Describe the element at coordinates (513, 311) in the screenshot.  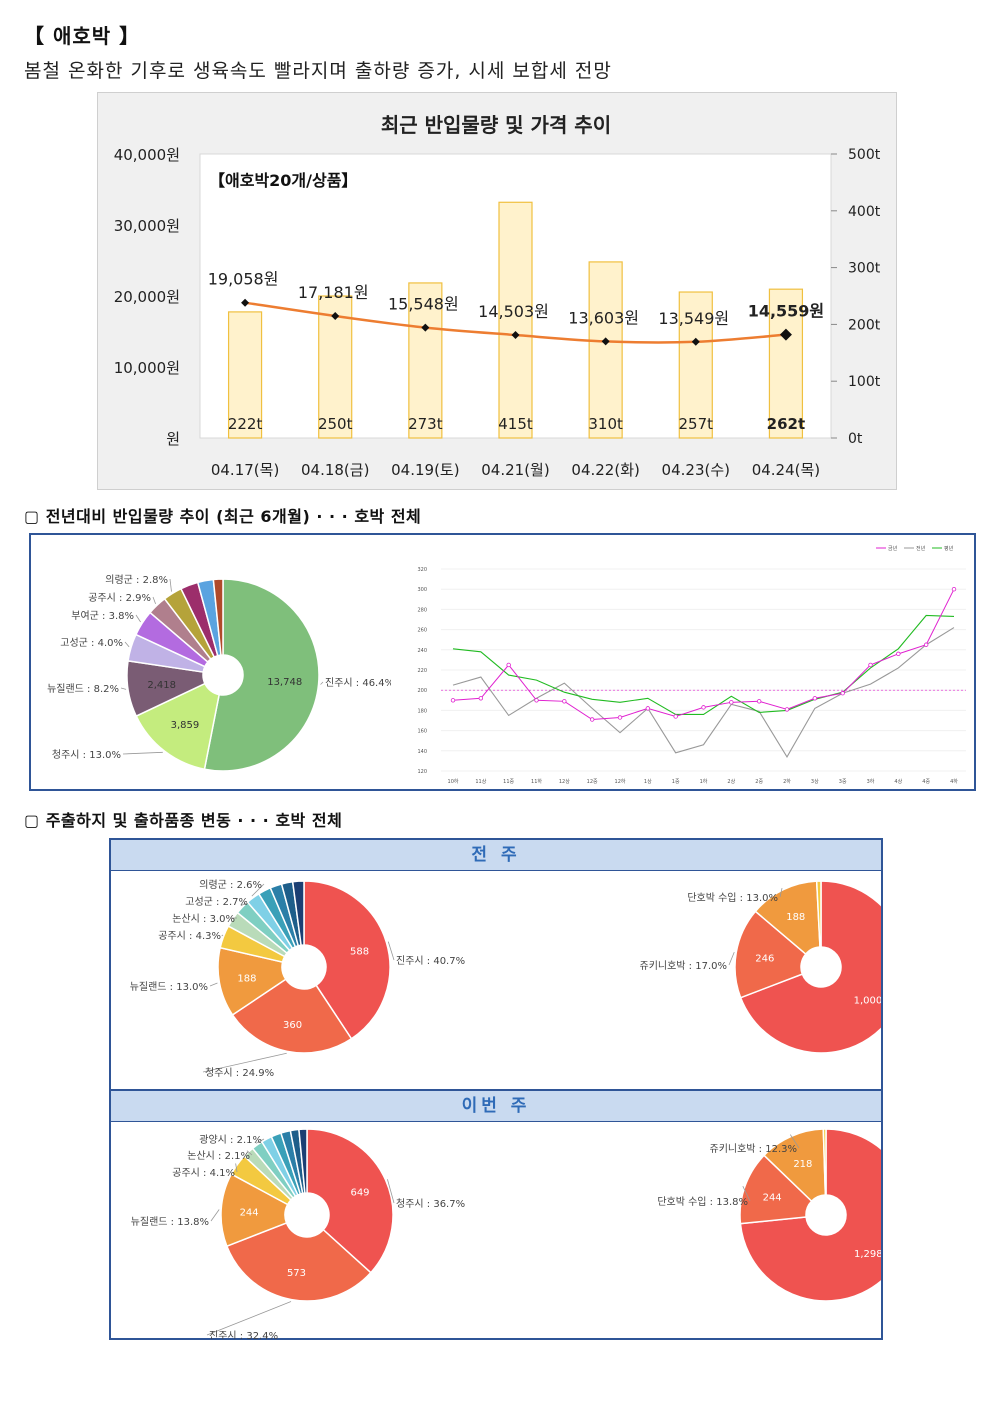
I see `price-label: 14,503원` at that location.